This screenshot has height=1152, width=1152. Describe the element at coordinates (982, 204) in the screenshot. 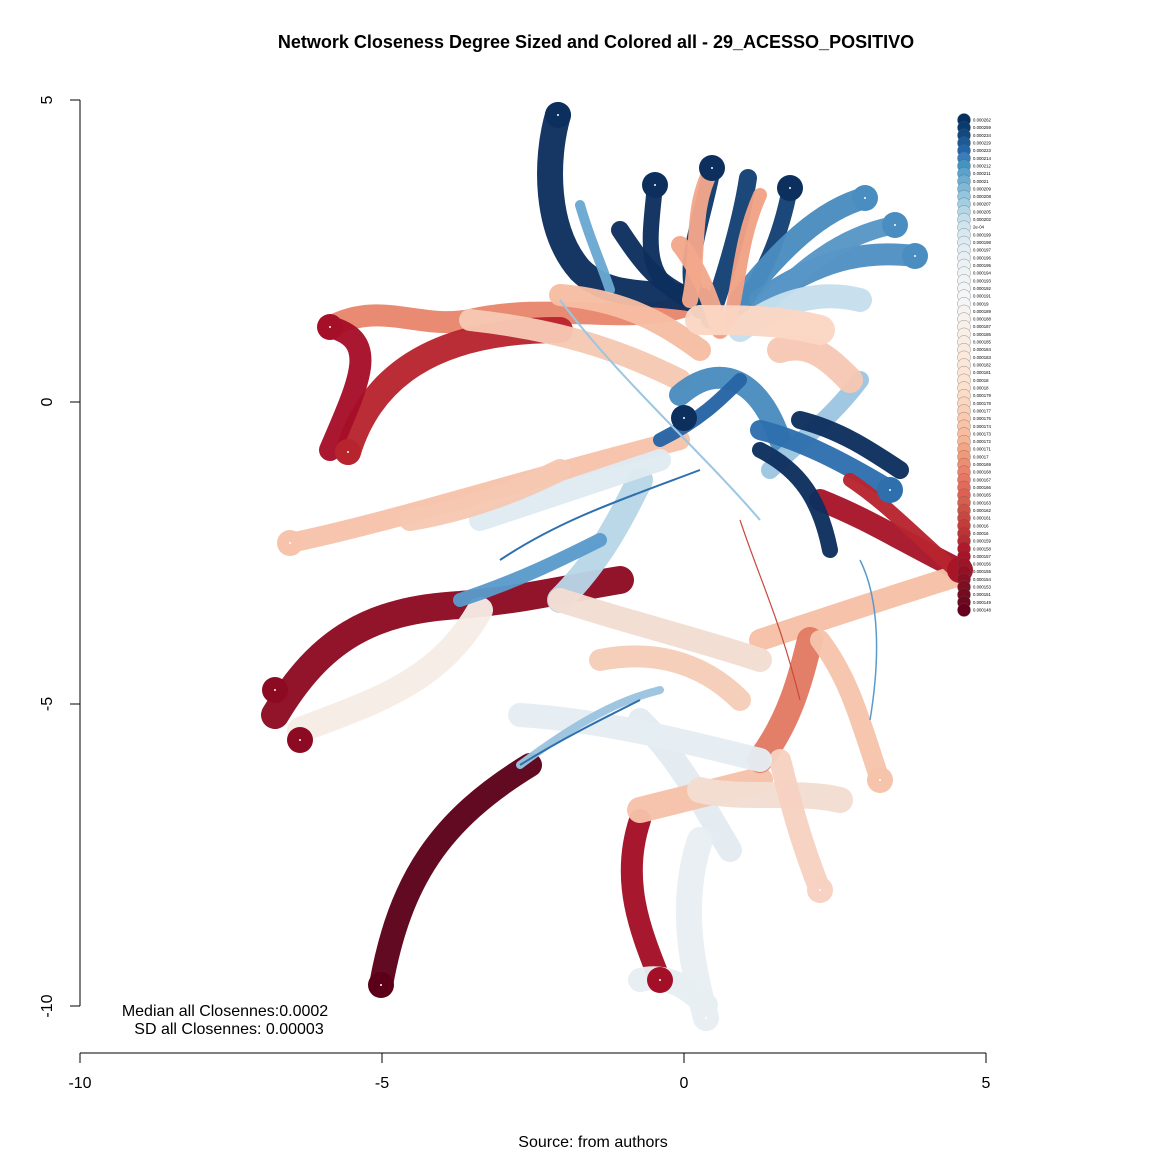

I see `legend-label: 0.000207` at that location.